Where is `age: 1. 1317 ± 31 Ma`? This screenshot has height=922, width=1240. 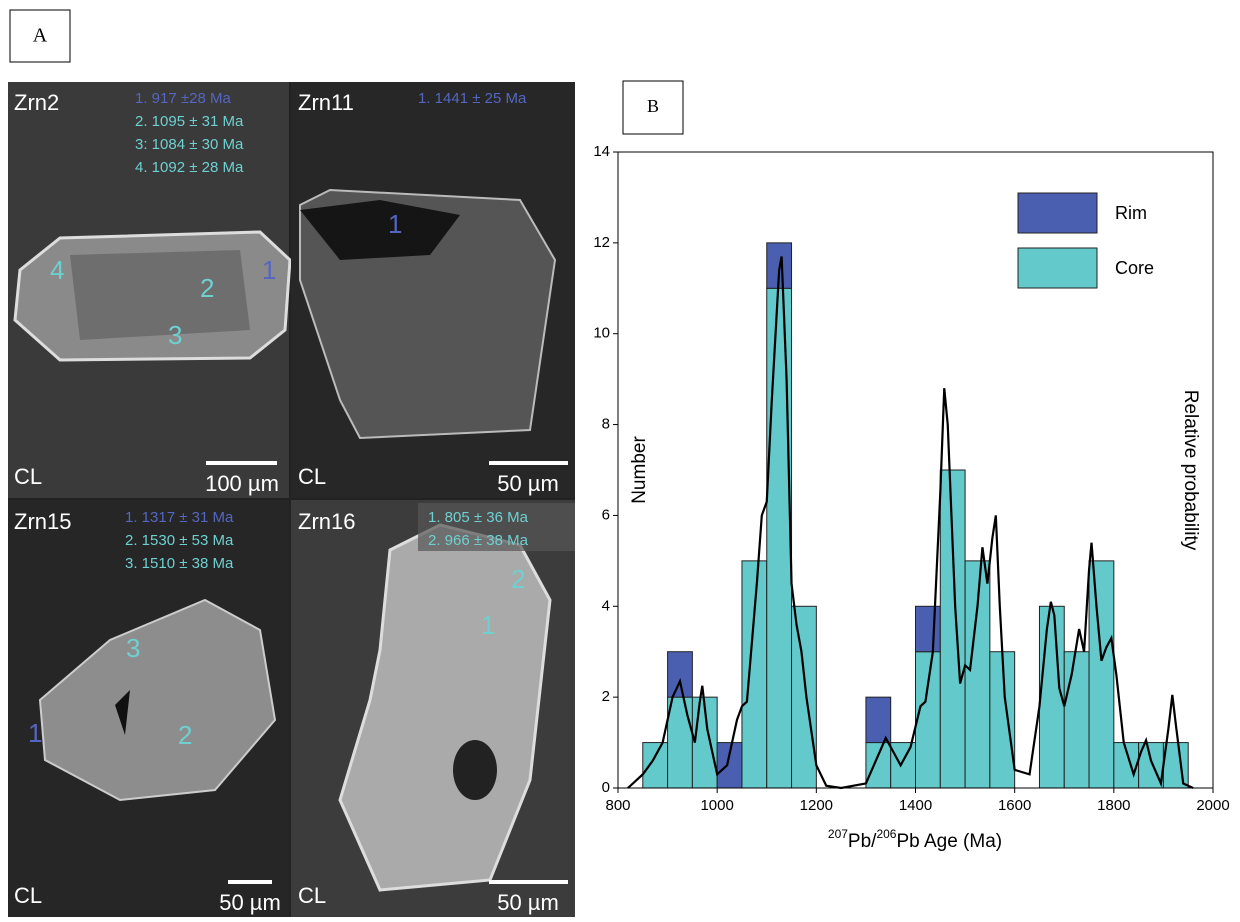
age: 1. 1317 ± 31 Ma is located at coordinates (179, 517).